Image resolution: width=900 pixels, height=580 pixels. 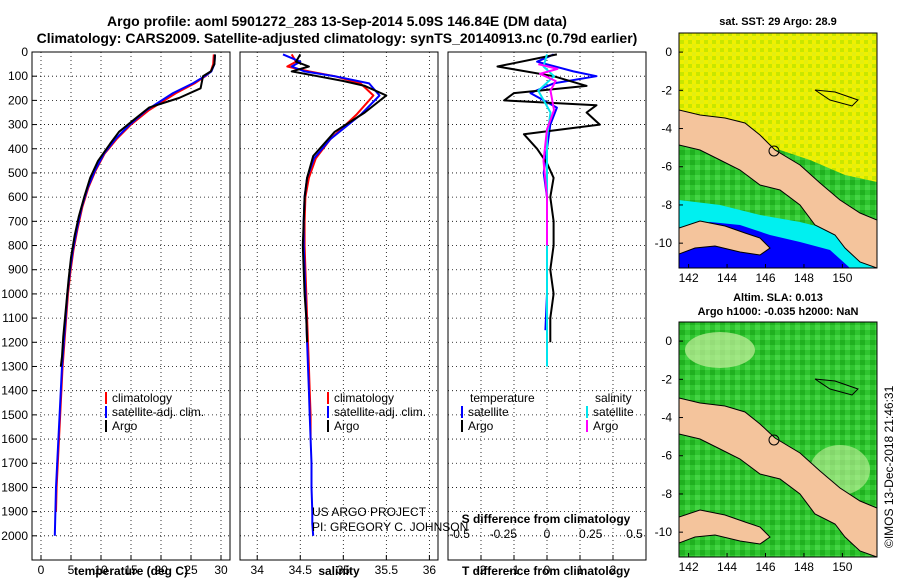 I want to click on depth-tick-label: 1100, so click(x=15, y=318).